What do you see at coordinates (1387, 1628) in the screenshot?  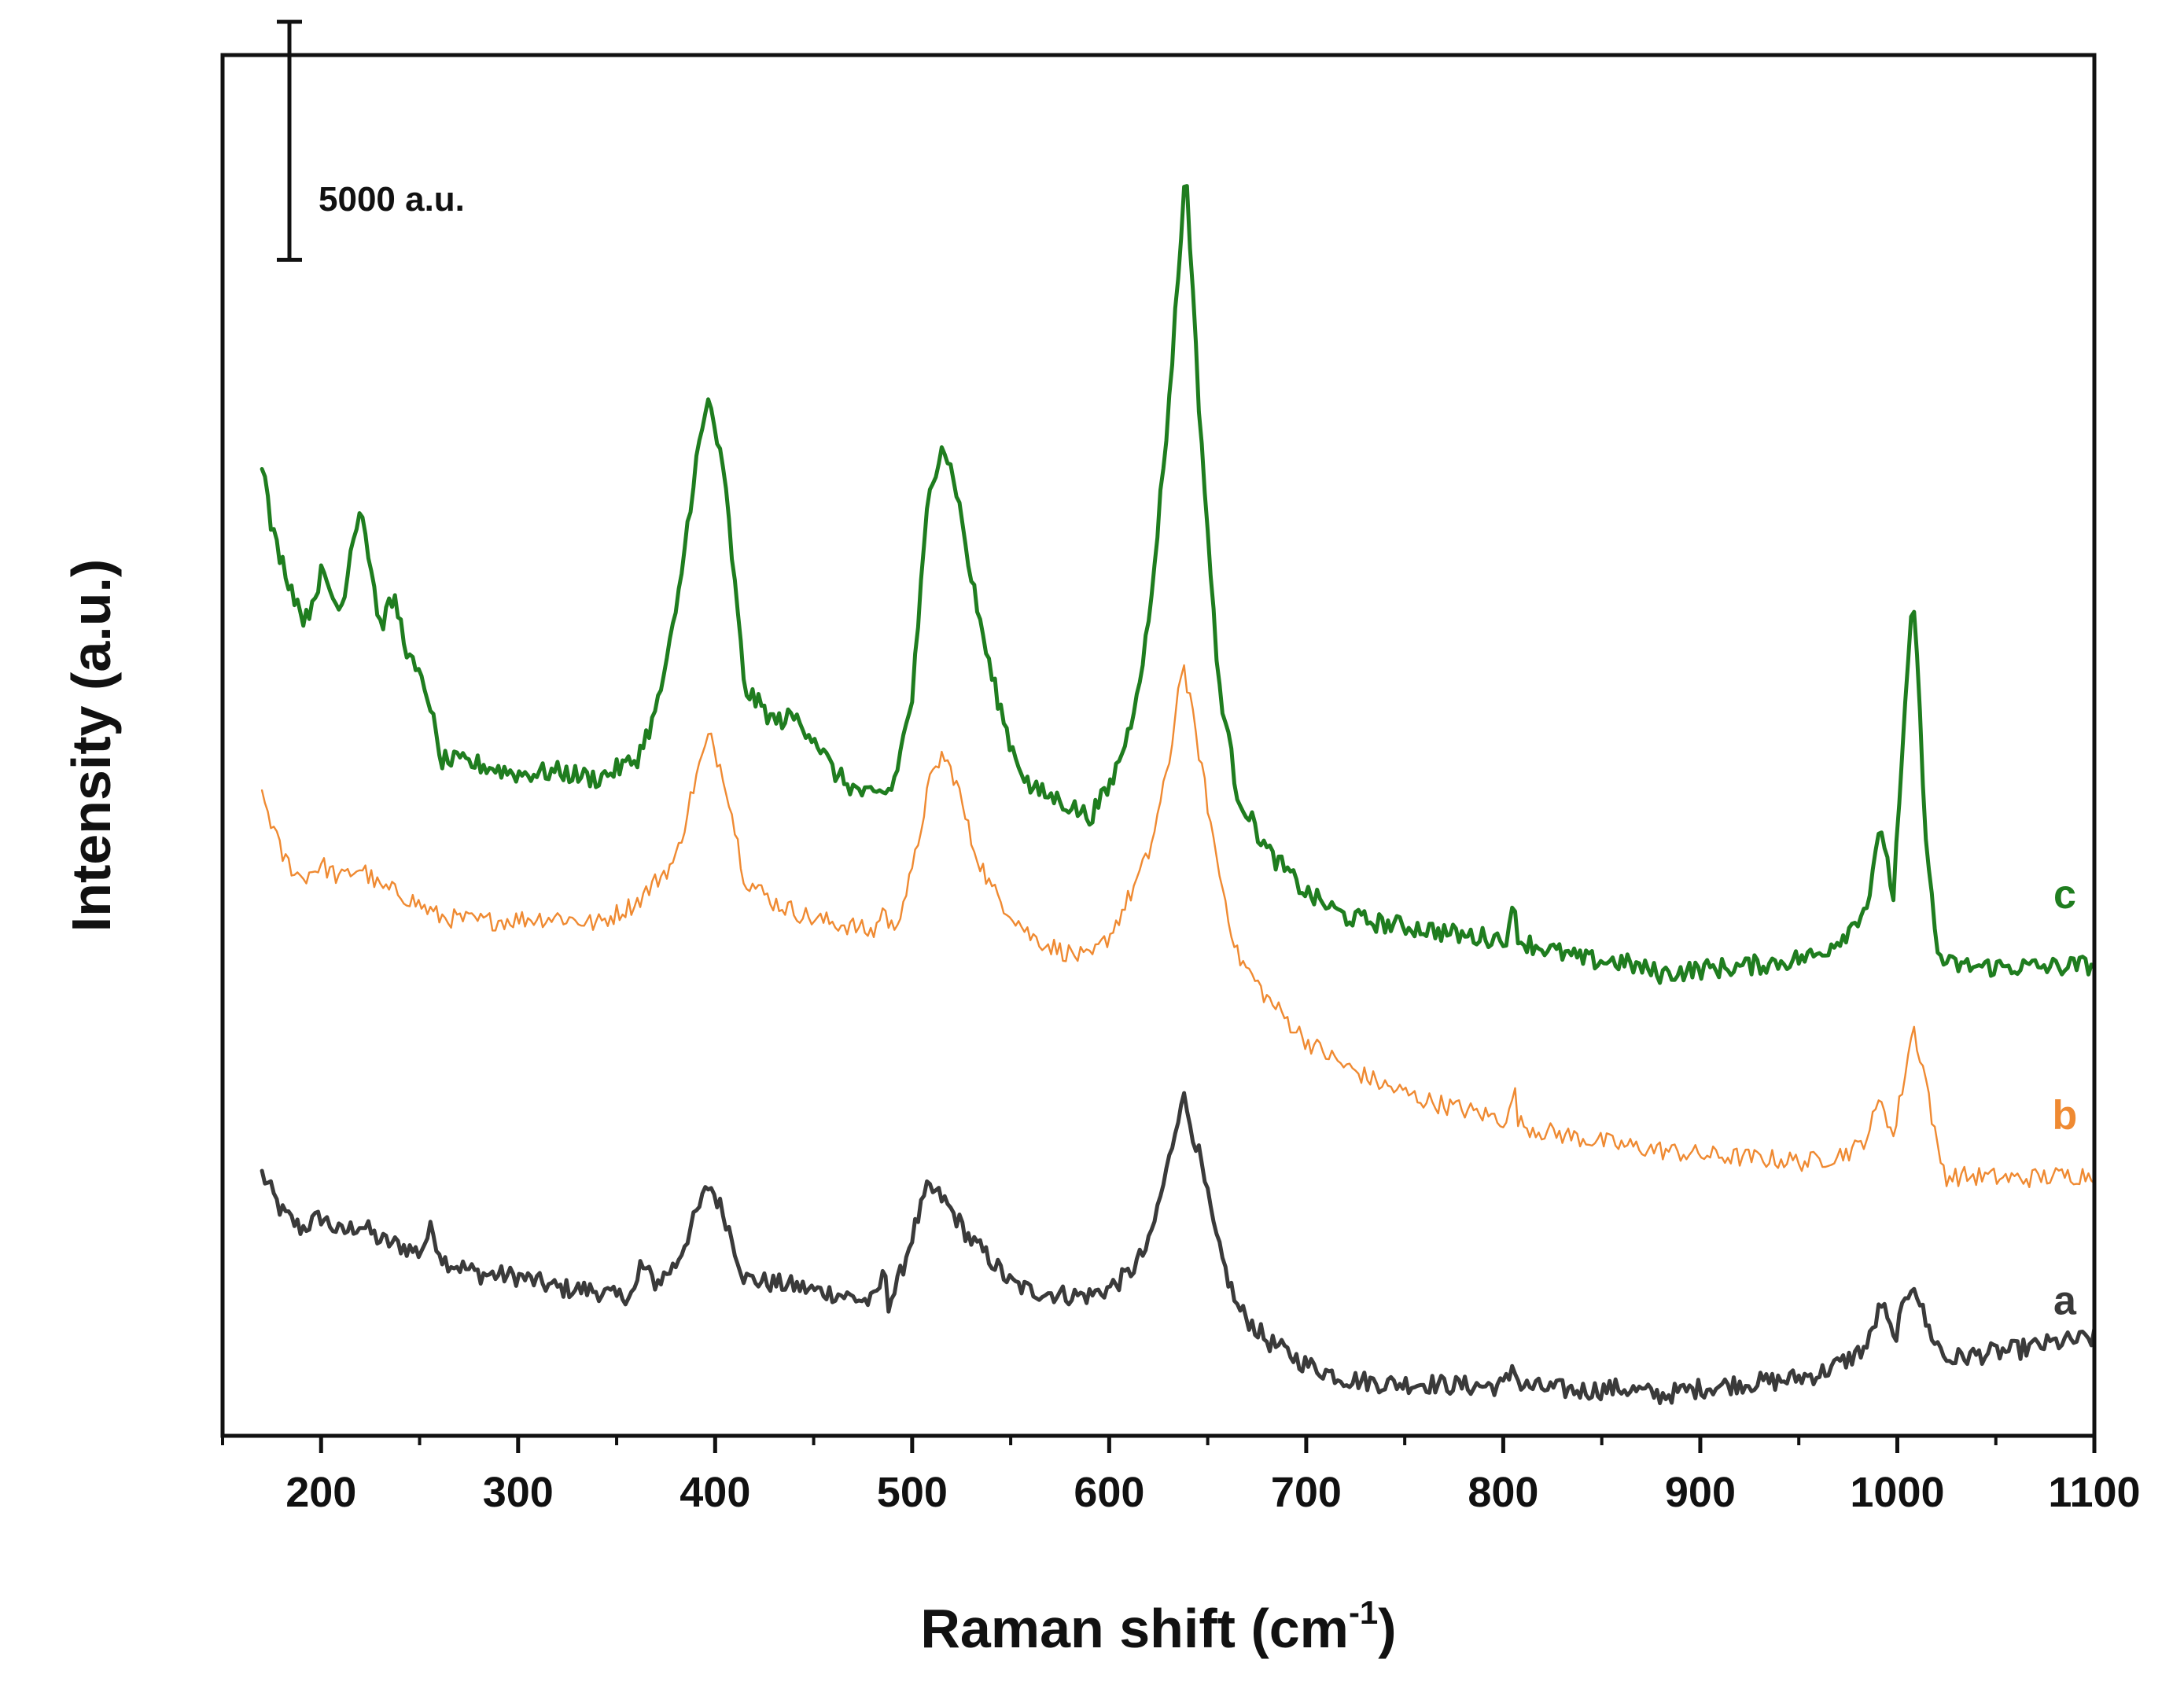 I see `x-axis-title-close: )` at bounding box center [1387, 1628].